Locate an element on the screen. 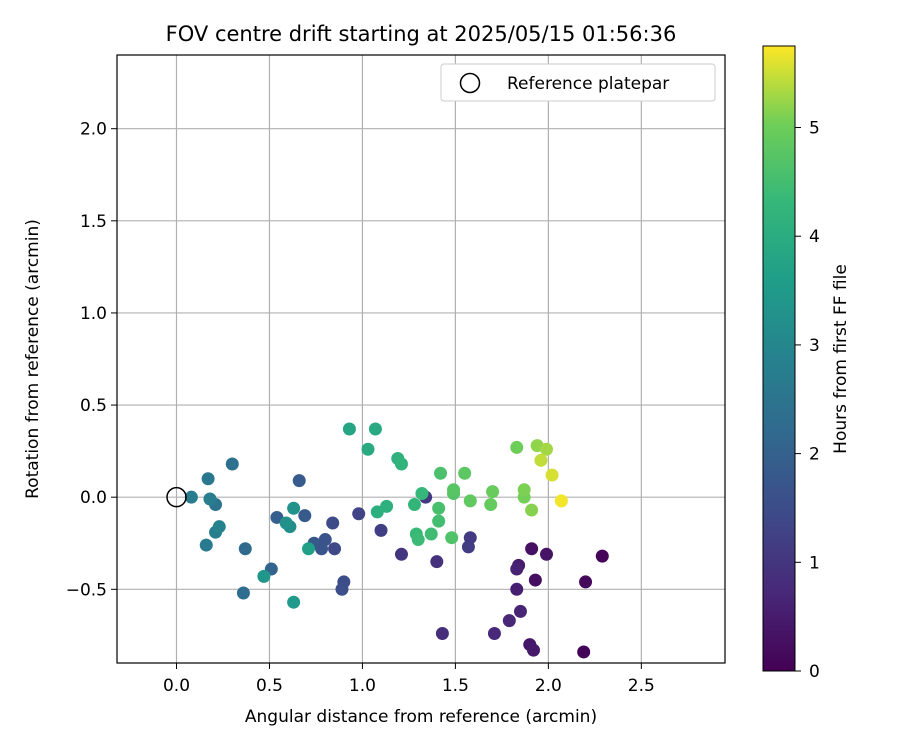  x-axis-label: Angular distance from reference (arcmin) is located at coordinates (421, 717).